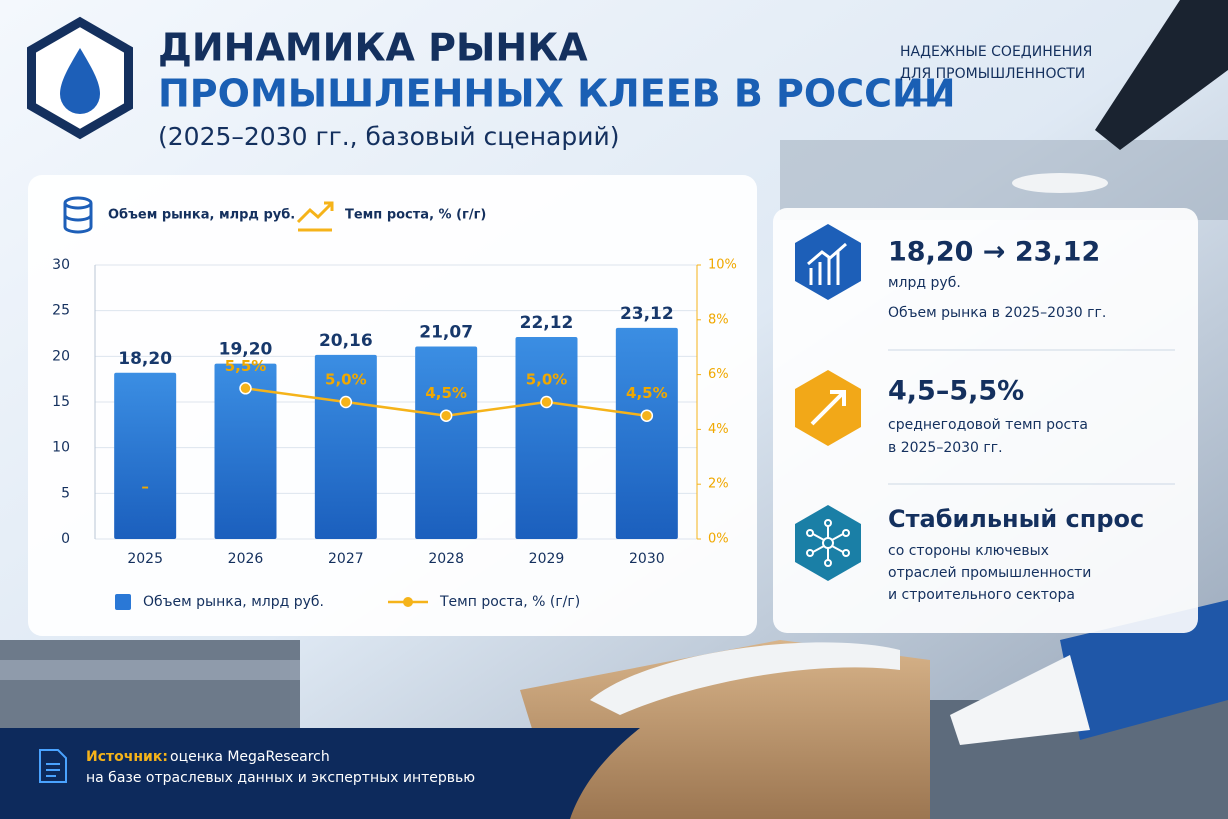 Image resolution: width=1228 pixels, height=819 pixels. What do you see at coordinates (945, 448) in the screenshot?
I see `highlight-text: в 2025–2030 гг.` at bounding box center [945, 448].